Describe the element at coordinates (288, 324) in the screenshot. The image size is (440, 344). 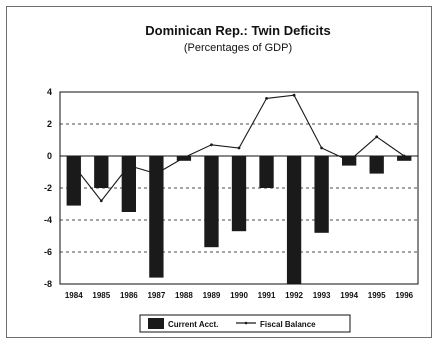
I see `legend-label-fiscal-balance: Fiscal Balance` at that location.